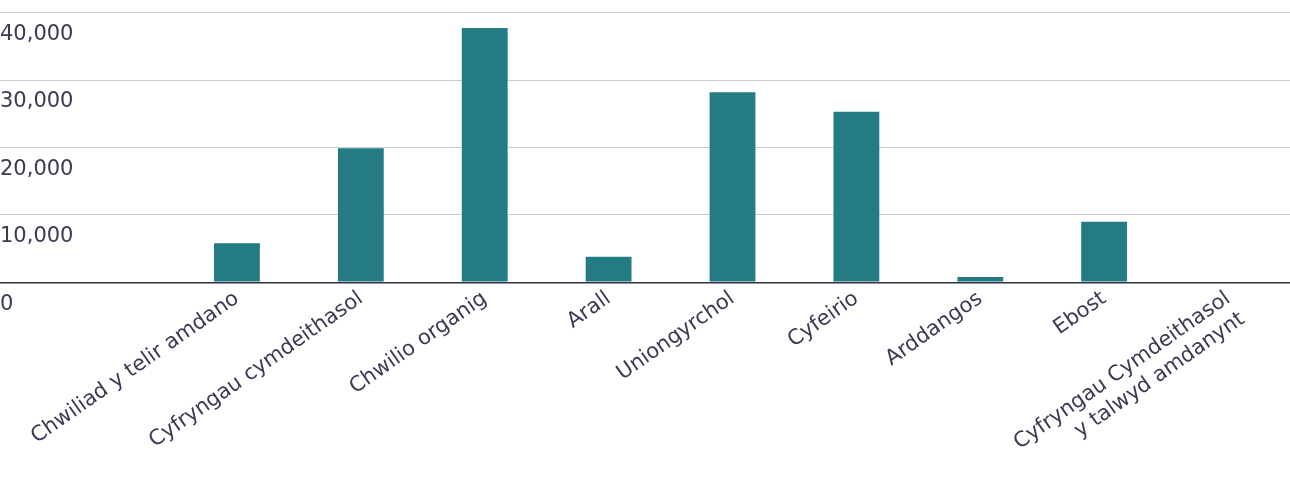  I want to click on y-tick-label: 30,000, so click(37, 100).